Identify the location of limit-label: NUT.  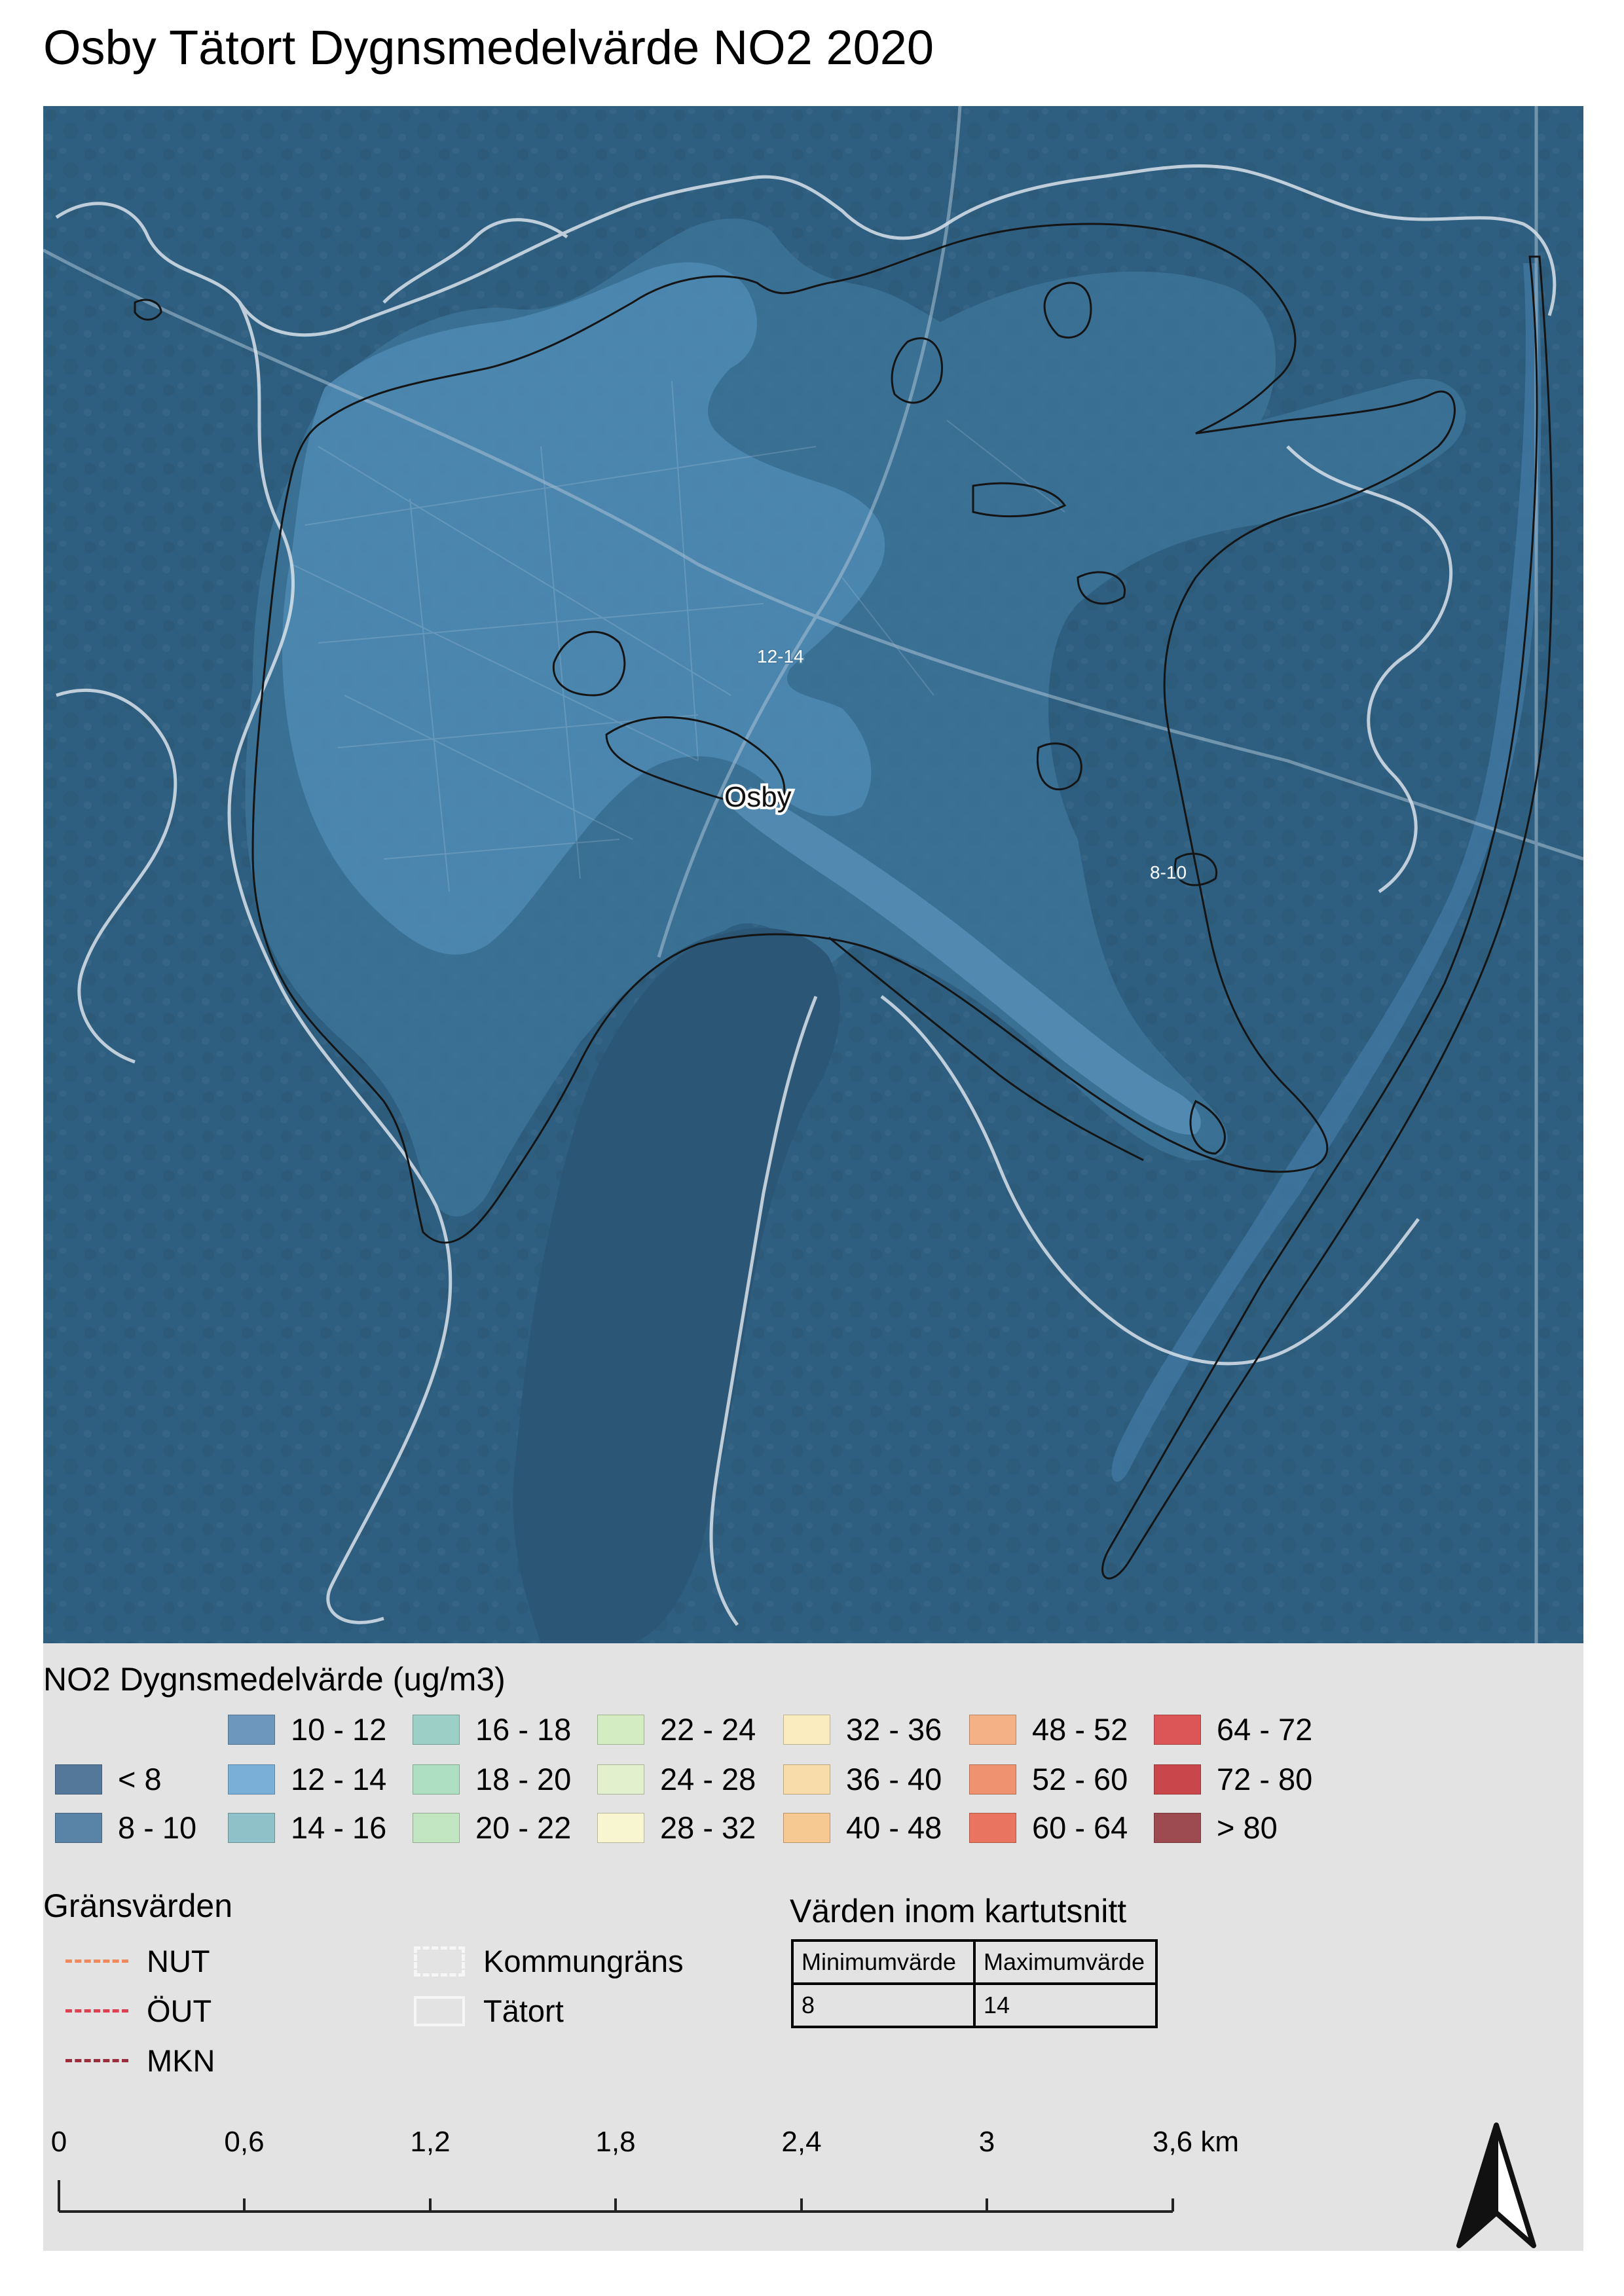
(178, 1961).